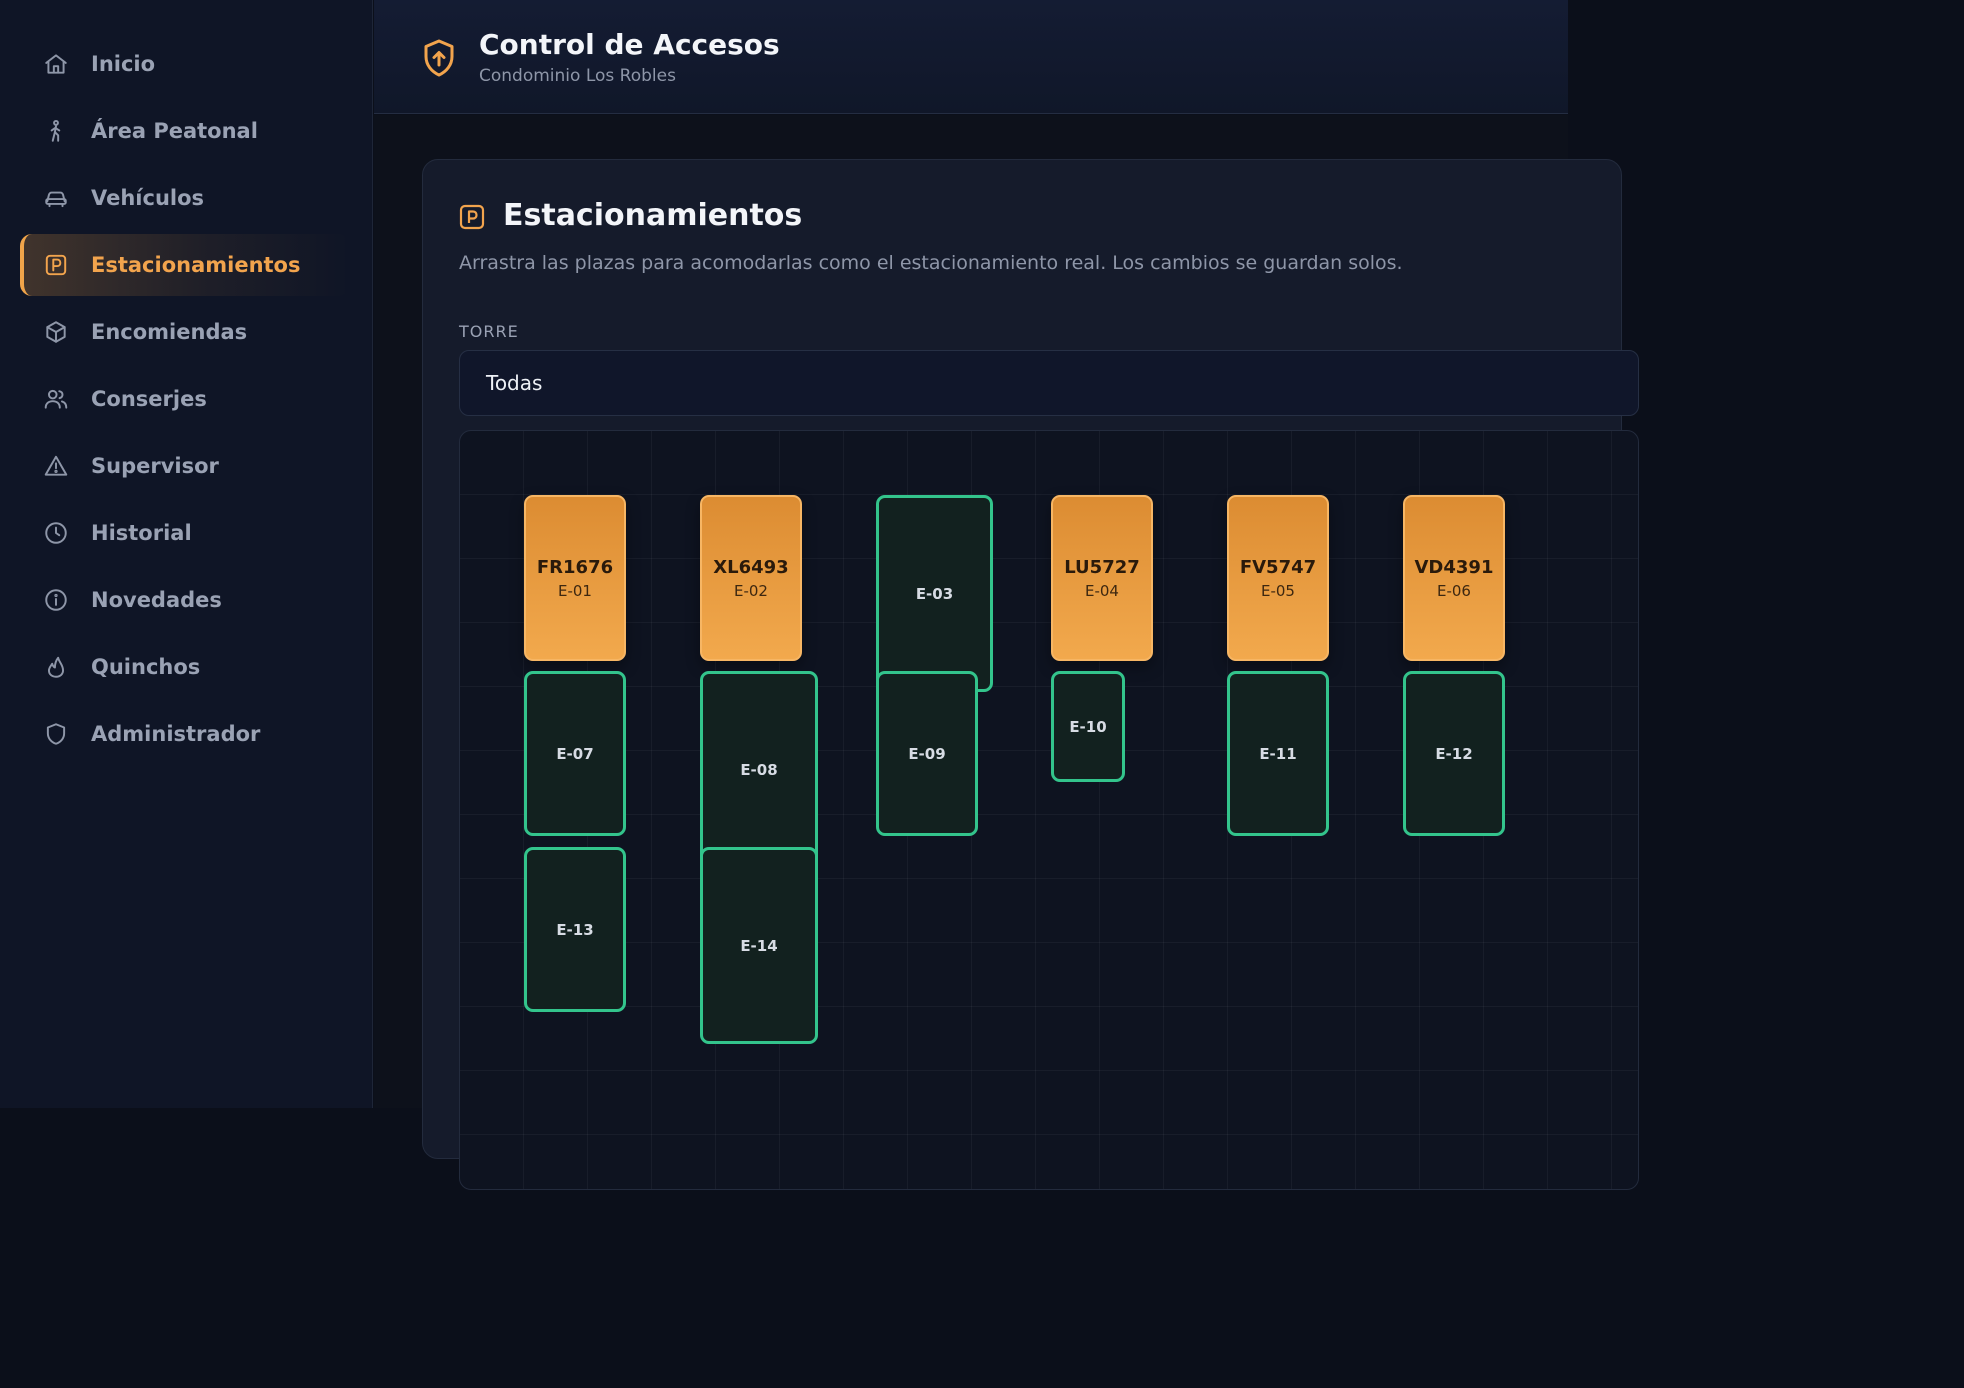 The height and width of the screenshot is (1388, 1964). Describe the element at coordinates (1102, 590) in the screenshot. I see `spot-code: E-04` at that location.